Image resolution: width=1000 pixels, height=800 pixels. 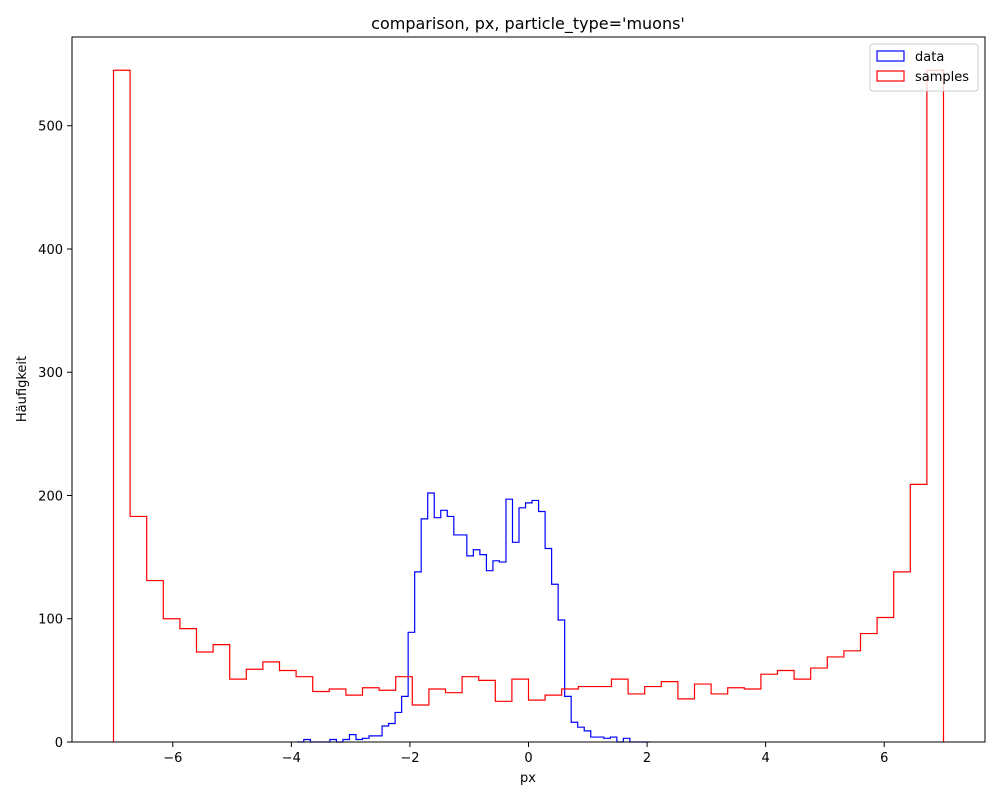 What do you see at coordinates (929, 57) in the screenshot?
I see `legend-label-data: data` at bounding box center [929, 57].